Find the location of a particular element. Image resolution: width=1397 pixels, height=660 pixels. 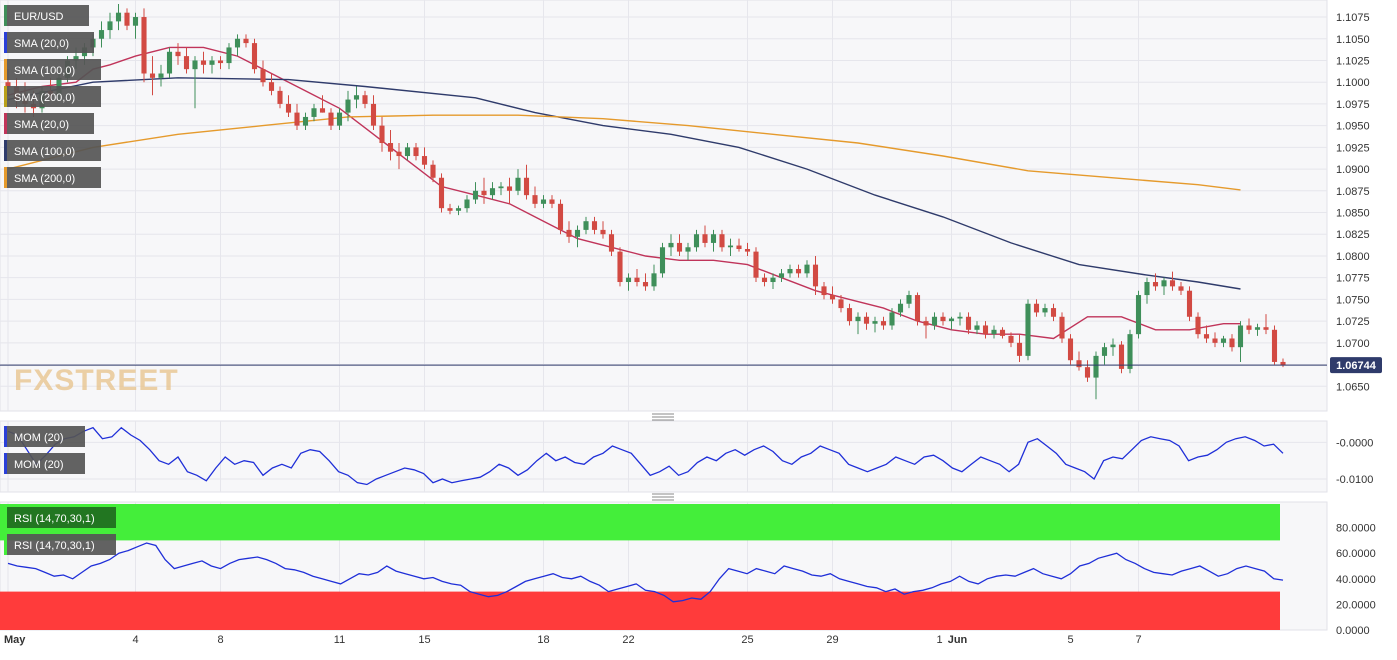

mom-panel-bg is located at coordinates (664, 456).